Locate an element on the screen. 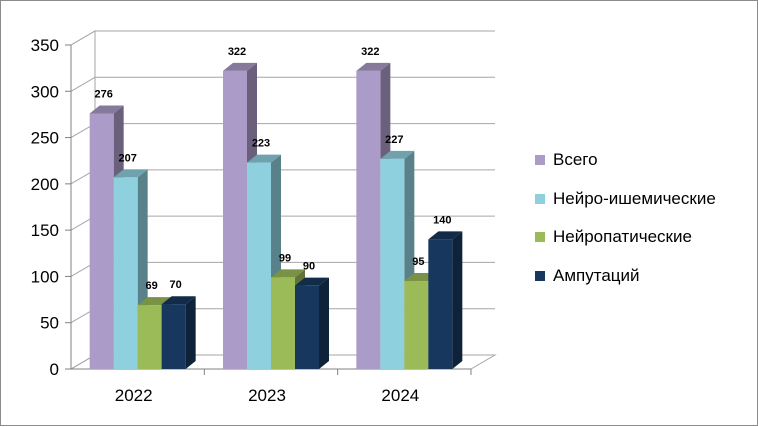  legend-label-total: Всего is located at coordinates (575, 160).